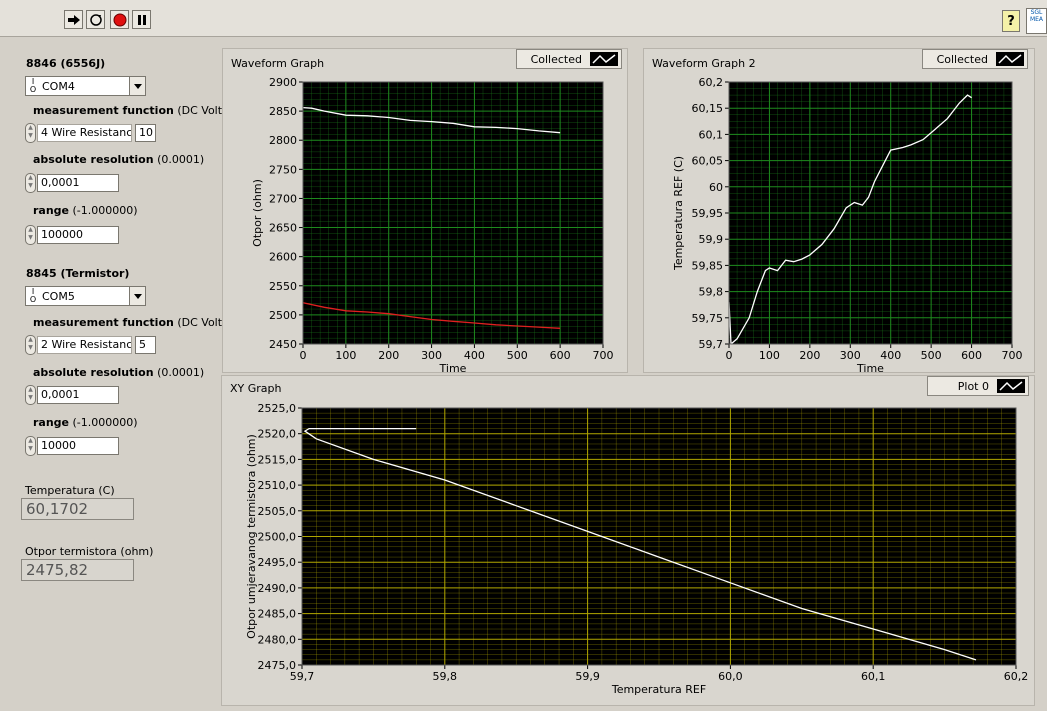  I want to click on x-tick-label: 300, so click(850, 355).